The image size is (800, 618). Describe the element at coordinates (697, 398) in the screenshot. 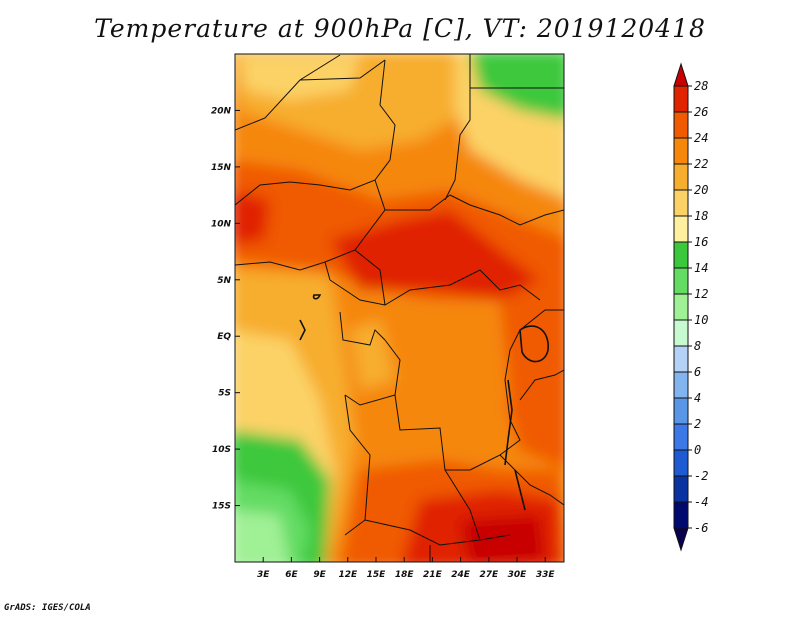

I see `colorbar-label: 4` at that location.